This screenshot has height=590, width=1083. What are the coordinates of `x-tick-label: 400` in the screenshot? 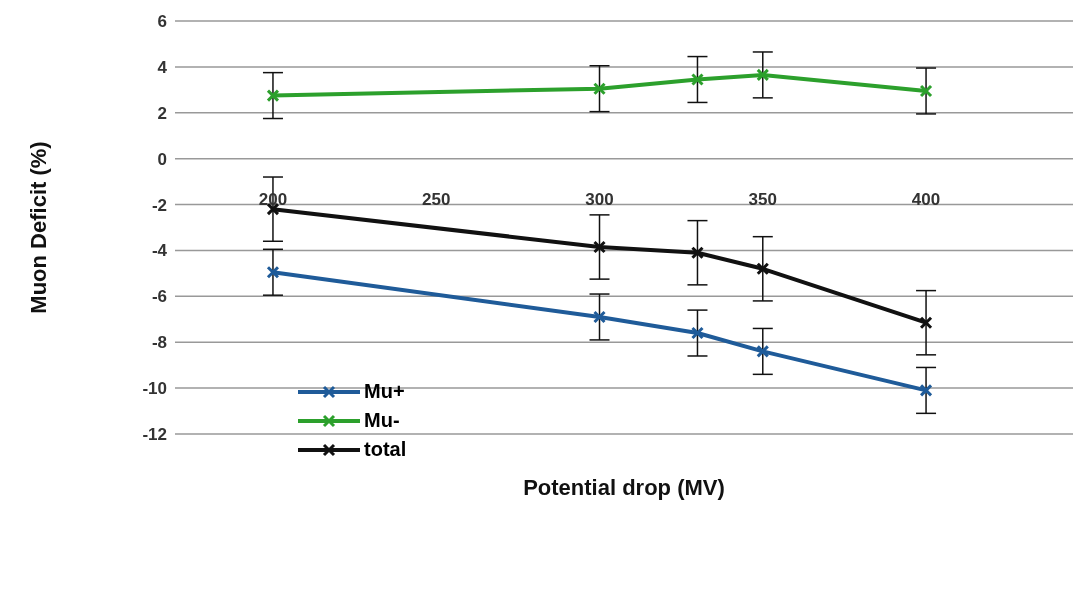 It's located at (926, 199).